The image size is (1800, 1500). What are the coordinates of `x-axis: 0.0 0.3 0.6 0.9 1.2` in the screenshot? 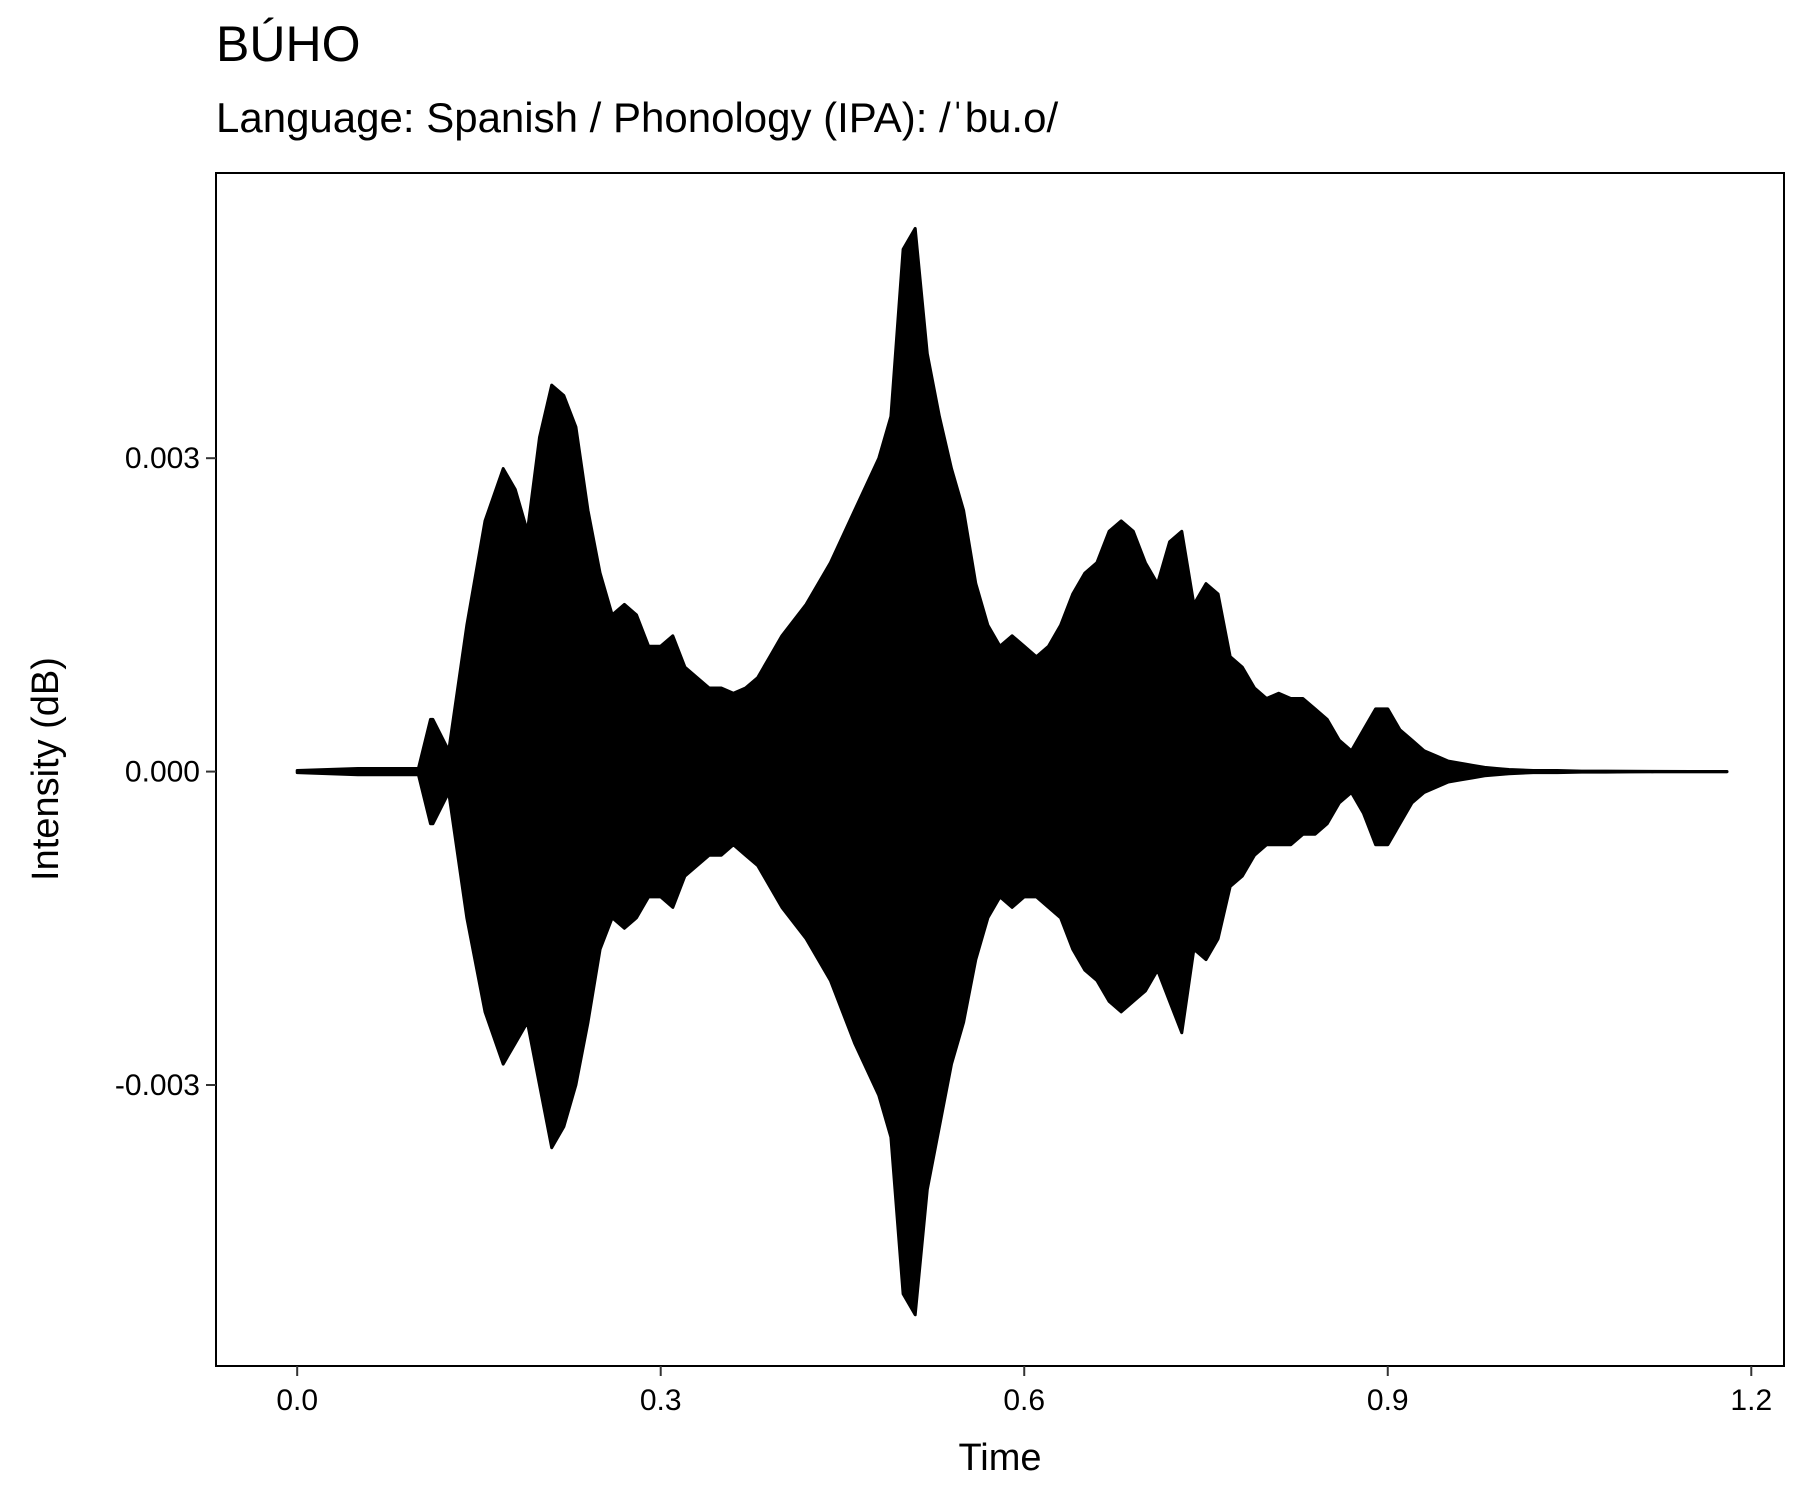 It's located at (1024, 1391).